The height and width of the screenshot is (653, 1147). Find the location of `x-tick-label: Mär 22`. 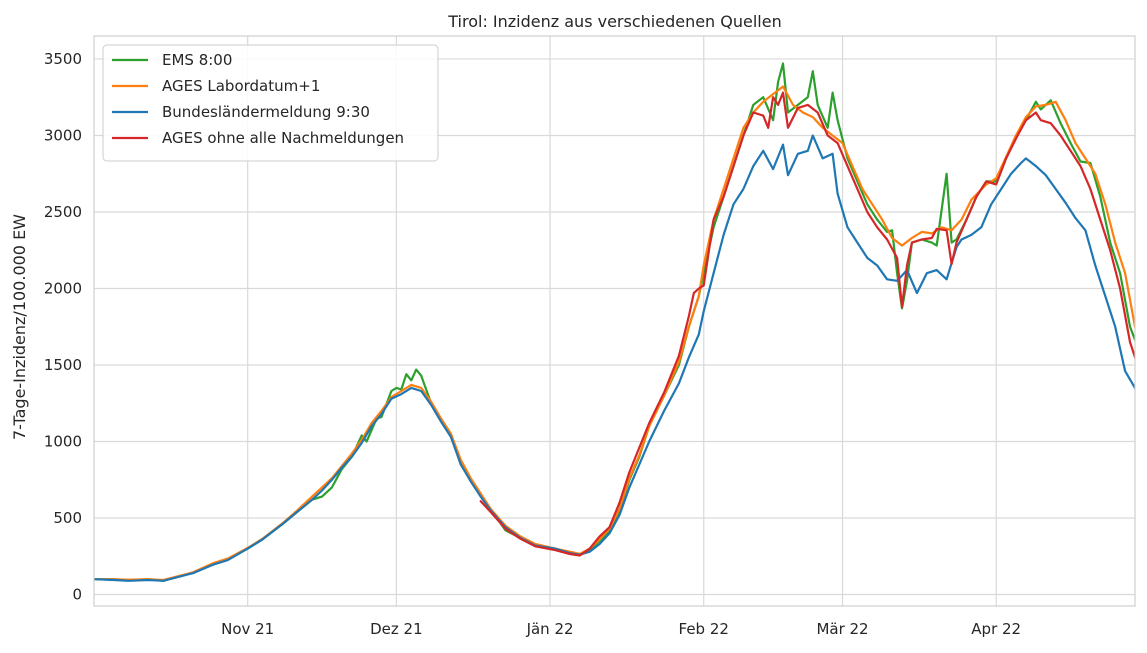

x-tick-label: Mär 22 is located at coordinates (842, 629).